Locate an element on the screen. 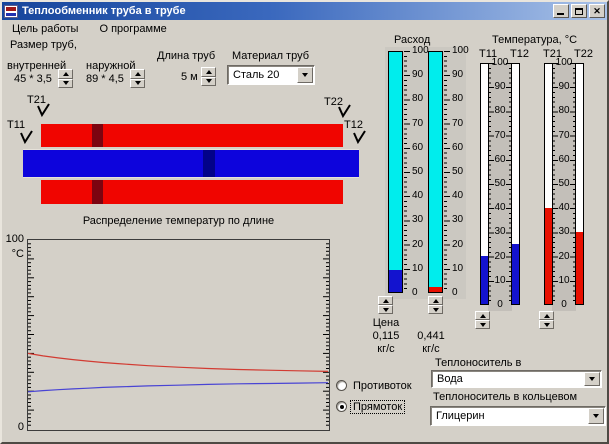  minimize-icon is located at coordinates (560, 14).